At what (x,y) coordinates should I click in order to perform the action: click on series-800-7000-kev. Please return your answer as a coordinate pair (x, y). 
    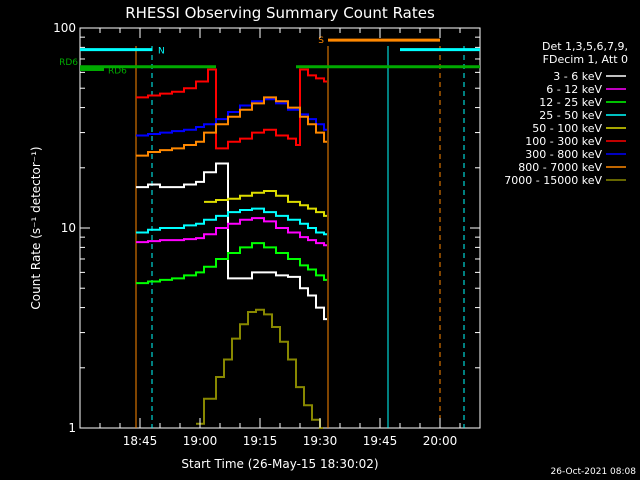
    Looking at the image, I should click on (231, 126).